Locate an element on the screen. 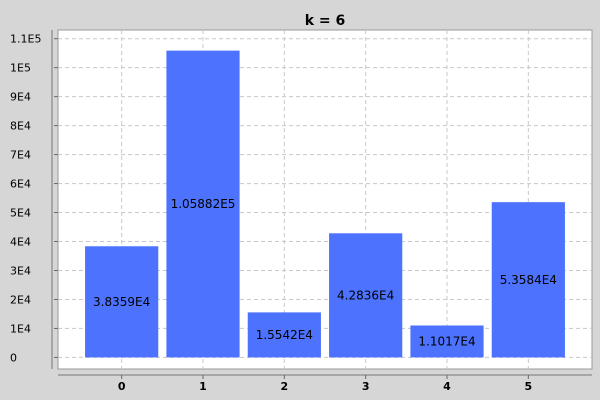  bar-value-label: 1.5542E4 is located at coordinates (284, 335).